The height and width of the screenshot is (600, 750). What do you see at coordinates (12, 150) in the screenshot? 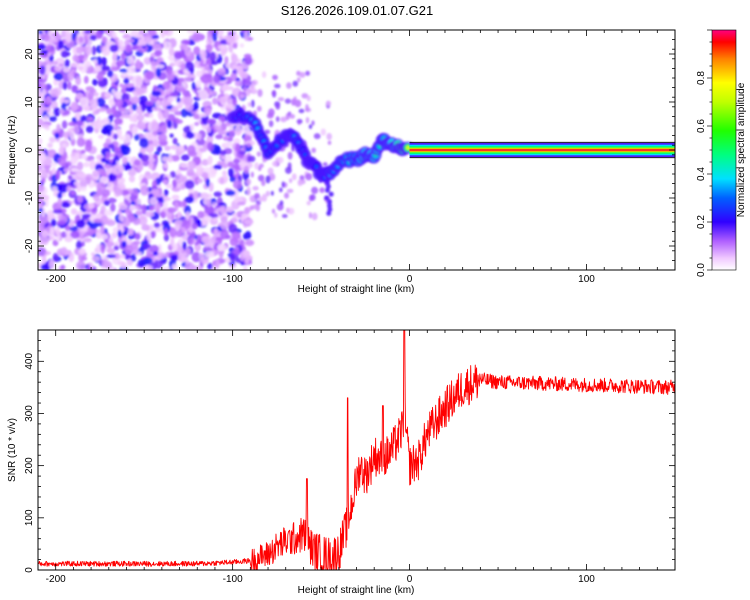
I see `spectrogram-ylabel: Frequency (Hz)` at bounding box center [12, 150].